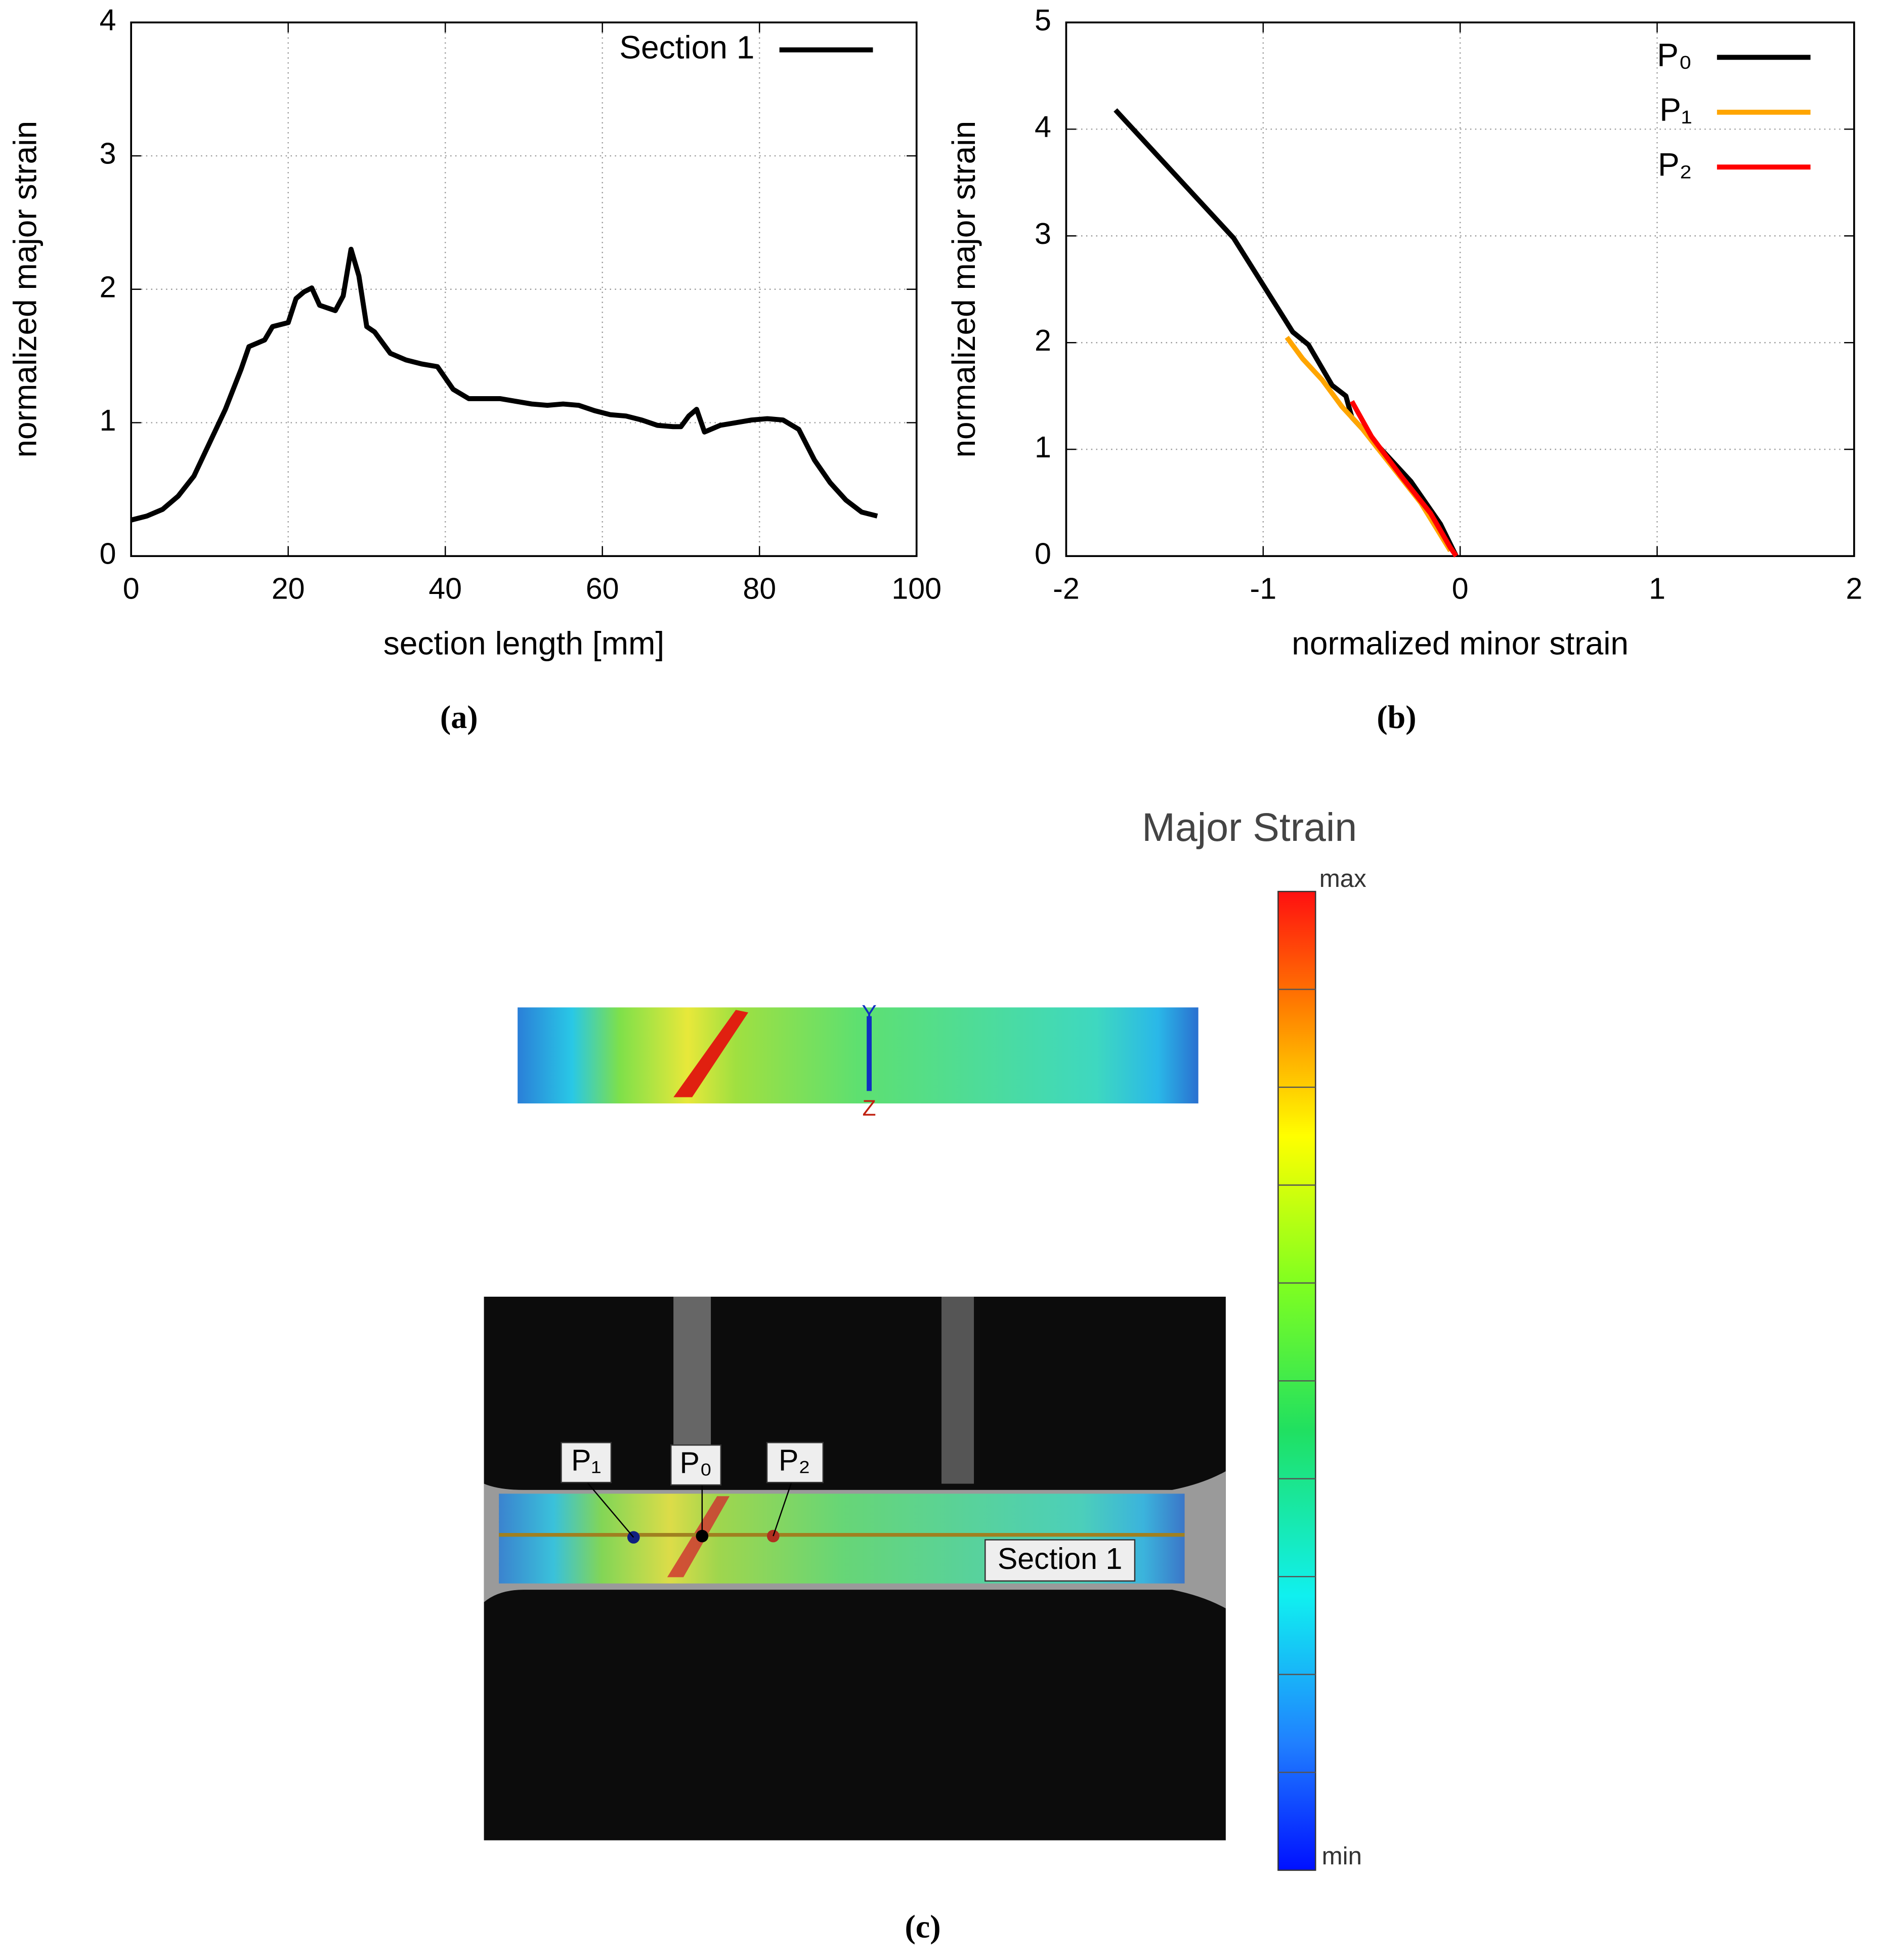 The image size is (1883, 1960). I want to click on caption: (a), so click(459, 717).